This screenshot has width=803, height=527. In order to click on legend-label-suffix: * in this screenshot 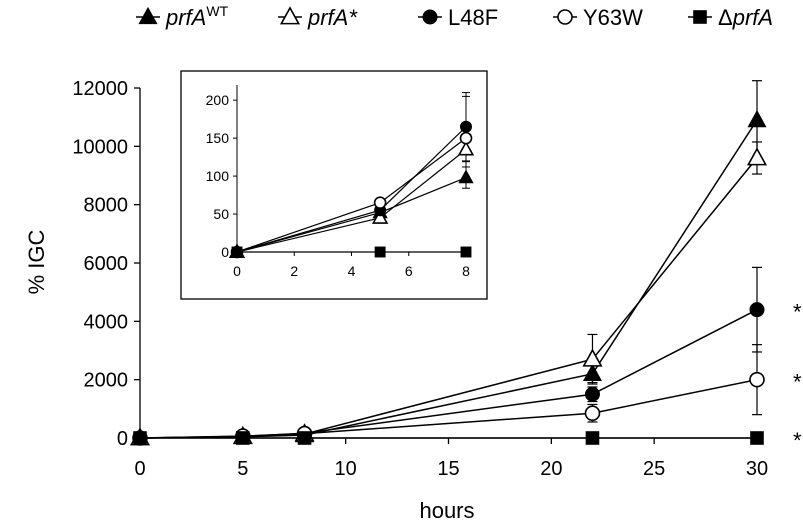, I will do `click(353, 17)`.